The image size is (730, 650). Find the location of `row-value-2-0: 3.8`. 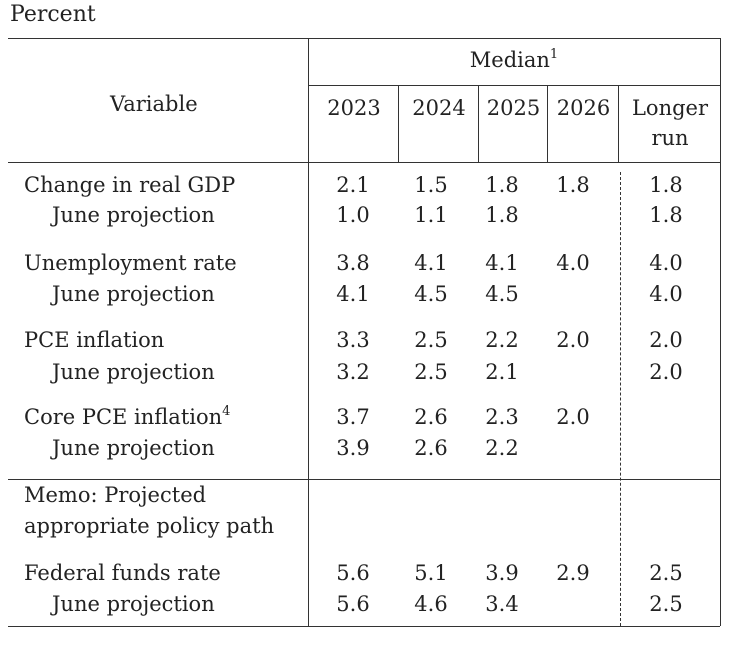

row-value-2-0: 3.8 is located at coordinates (353, 263).